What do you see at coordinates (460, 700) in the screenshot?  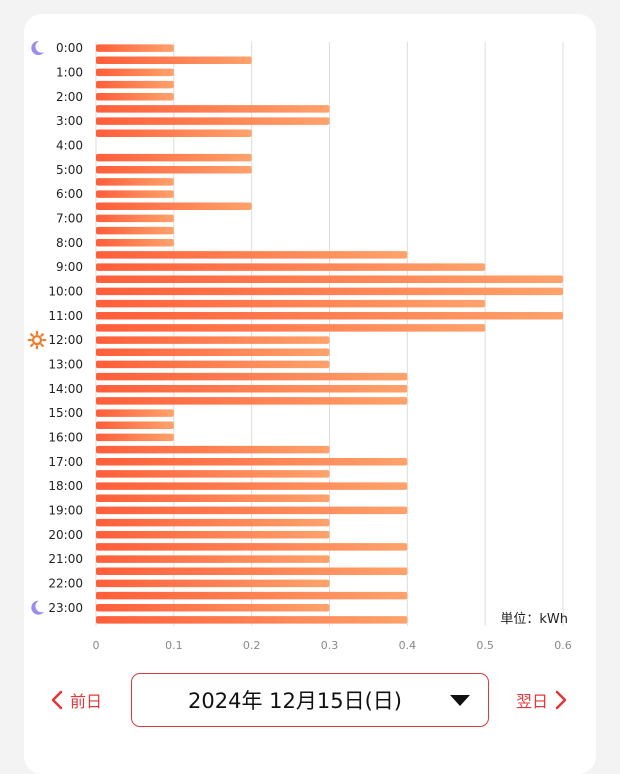 I see `caret-down-icon` at bounding box center [460, 700].